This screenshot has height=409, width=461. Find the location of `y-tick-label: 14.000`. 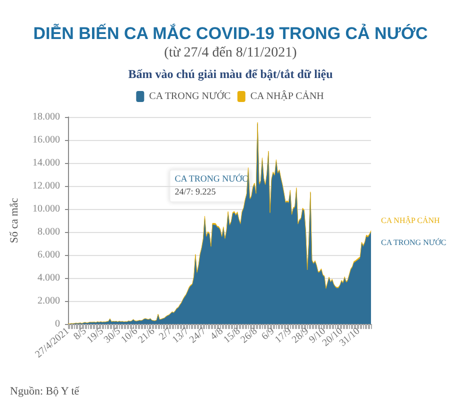

y-tick-label: 14.000 is located at coordinates (46, 163).